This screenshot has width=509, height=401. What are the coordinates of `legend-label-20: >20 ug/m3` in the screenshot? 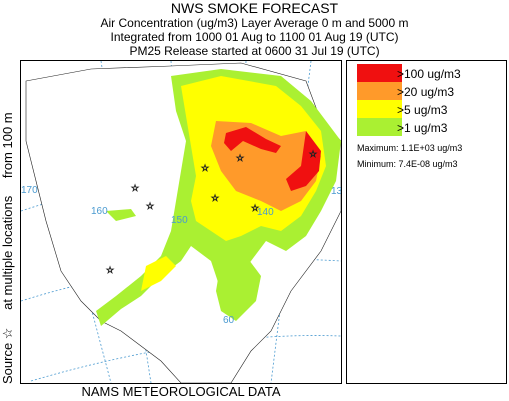 It's located at (426, 92).